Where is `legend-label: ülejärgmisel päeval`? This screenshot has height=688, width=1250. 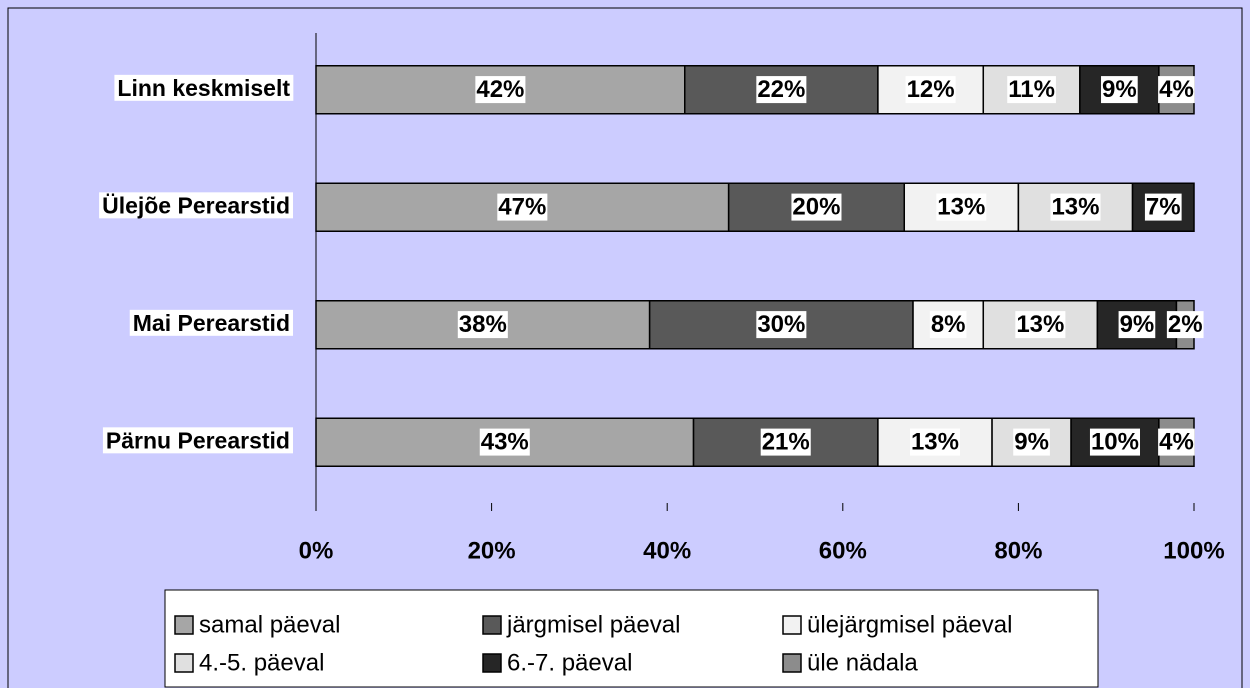
legend-label: ülejärgmisel päeval is located at coordinates (909, 624).